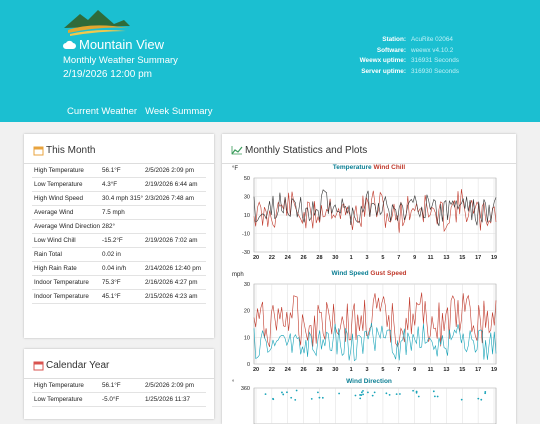 The height and width of the screenshot is (424, 540). I want to click on x-tick-label: 20, so click(256, 258).